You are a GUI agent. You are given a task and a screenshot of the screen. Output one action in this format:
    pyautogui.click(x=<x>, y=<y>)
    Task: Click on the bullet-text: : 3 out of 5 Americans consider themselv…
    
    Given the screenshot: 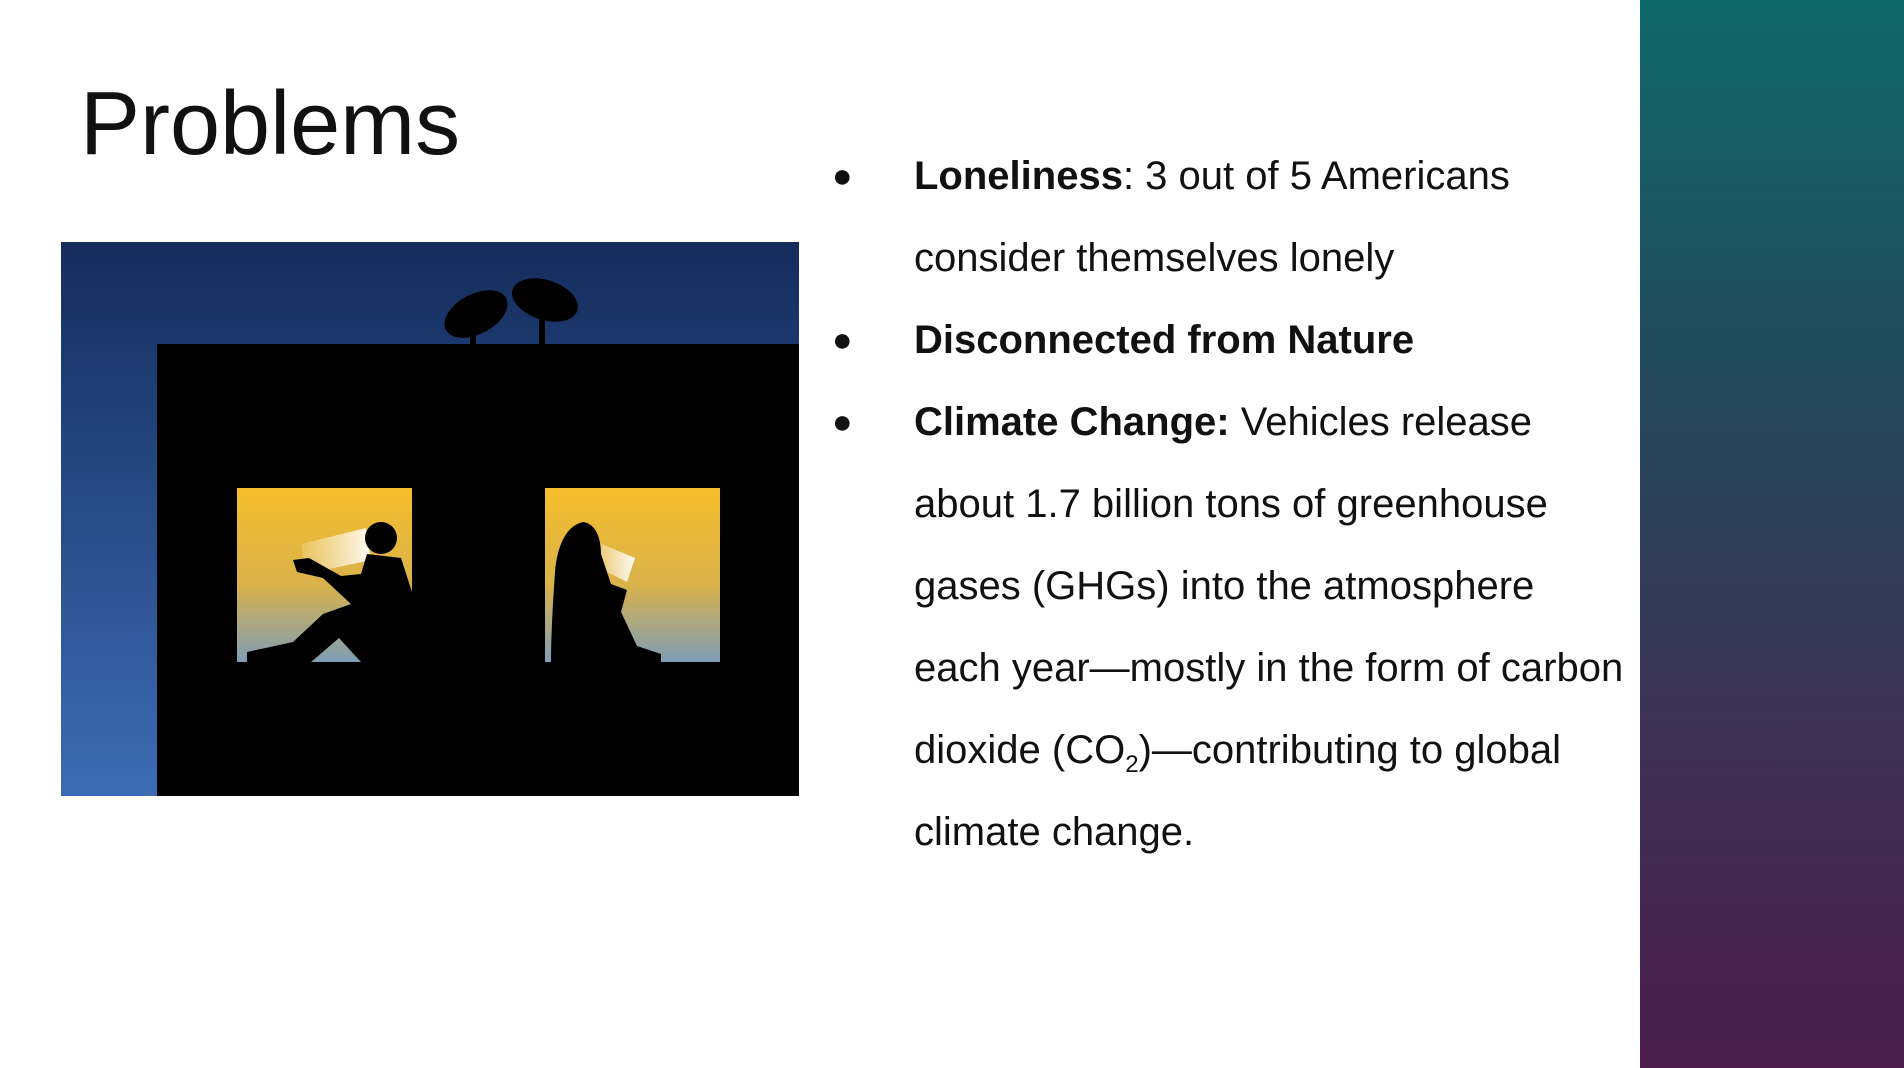 What is the action you would take?
    pyautogui.click(x=1212, y=217)
    